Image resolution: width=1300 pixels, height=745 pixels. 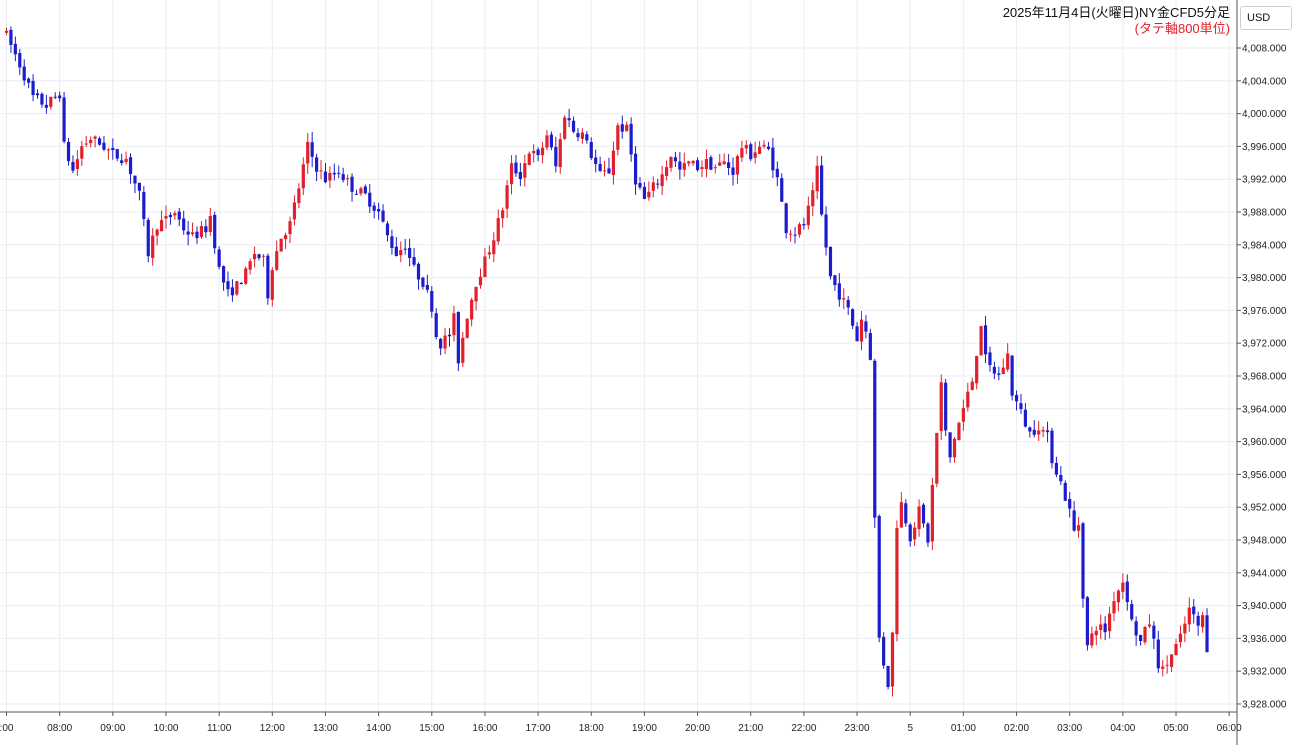 I want to click on x-tick-label: 08:00, so click(x=59, y=728).